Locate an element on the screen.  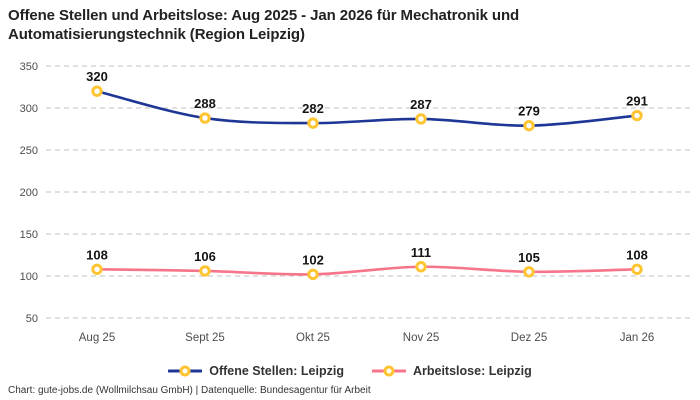
svg-text: 200 is located at coordinates (29, 193).